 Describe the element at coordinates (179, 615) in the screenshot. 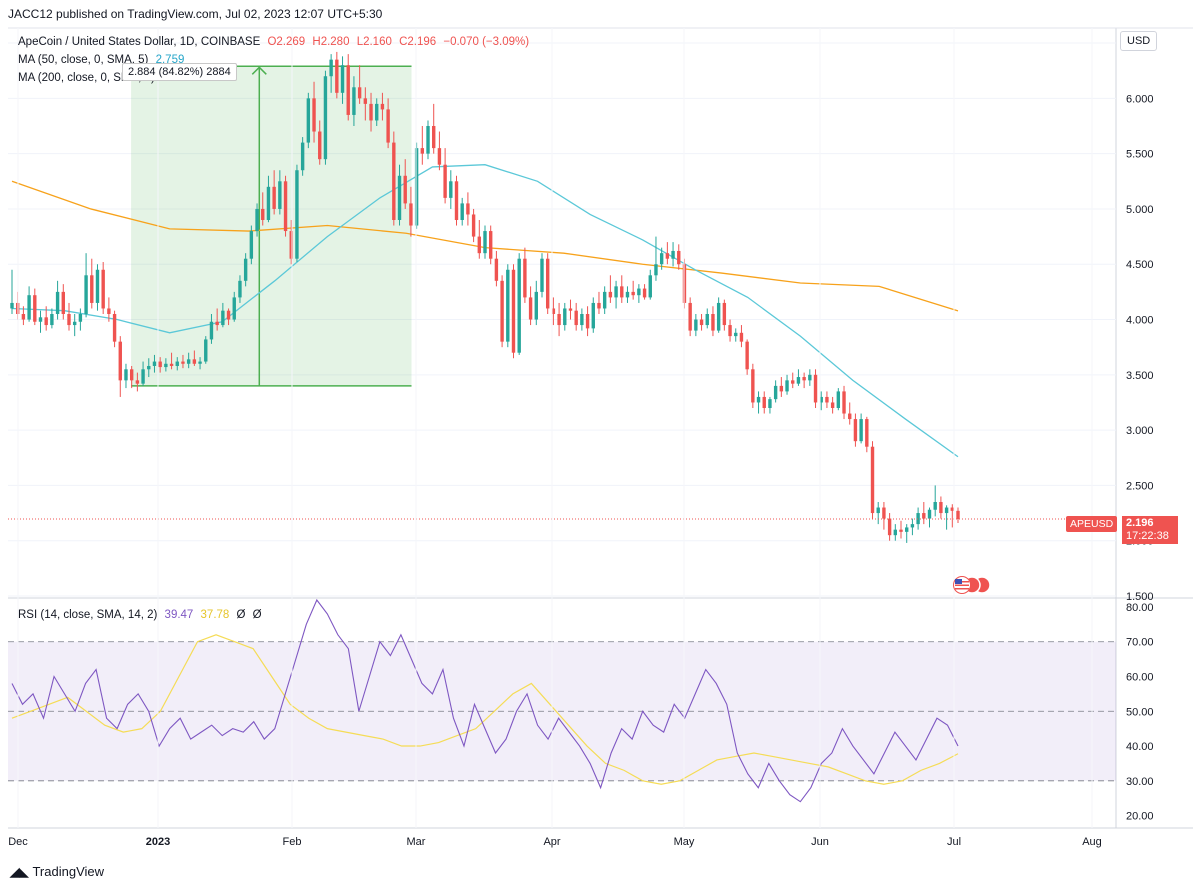

I see `rsi-value: 39.47` at that location.